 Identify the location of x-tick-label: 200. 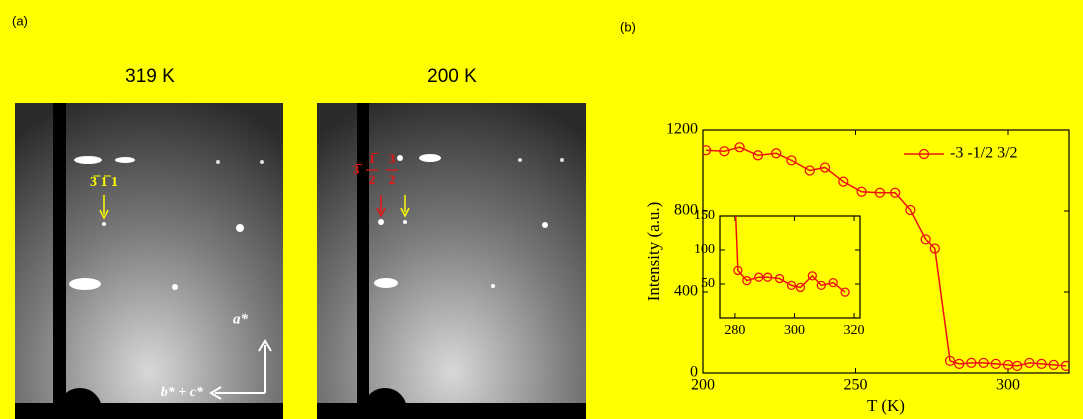
(703, 385).